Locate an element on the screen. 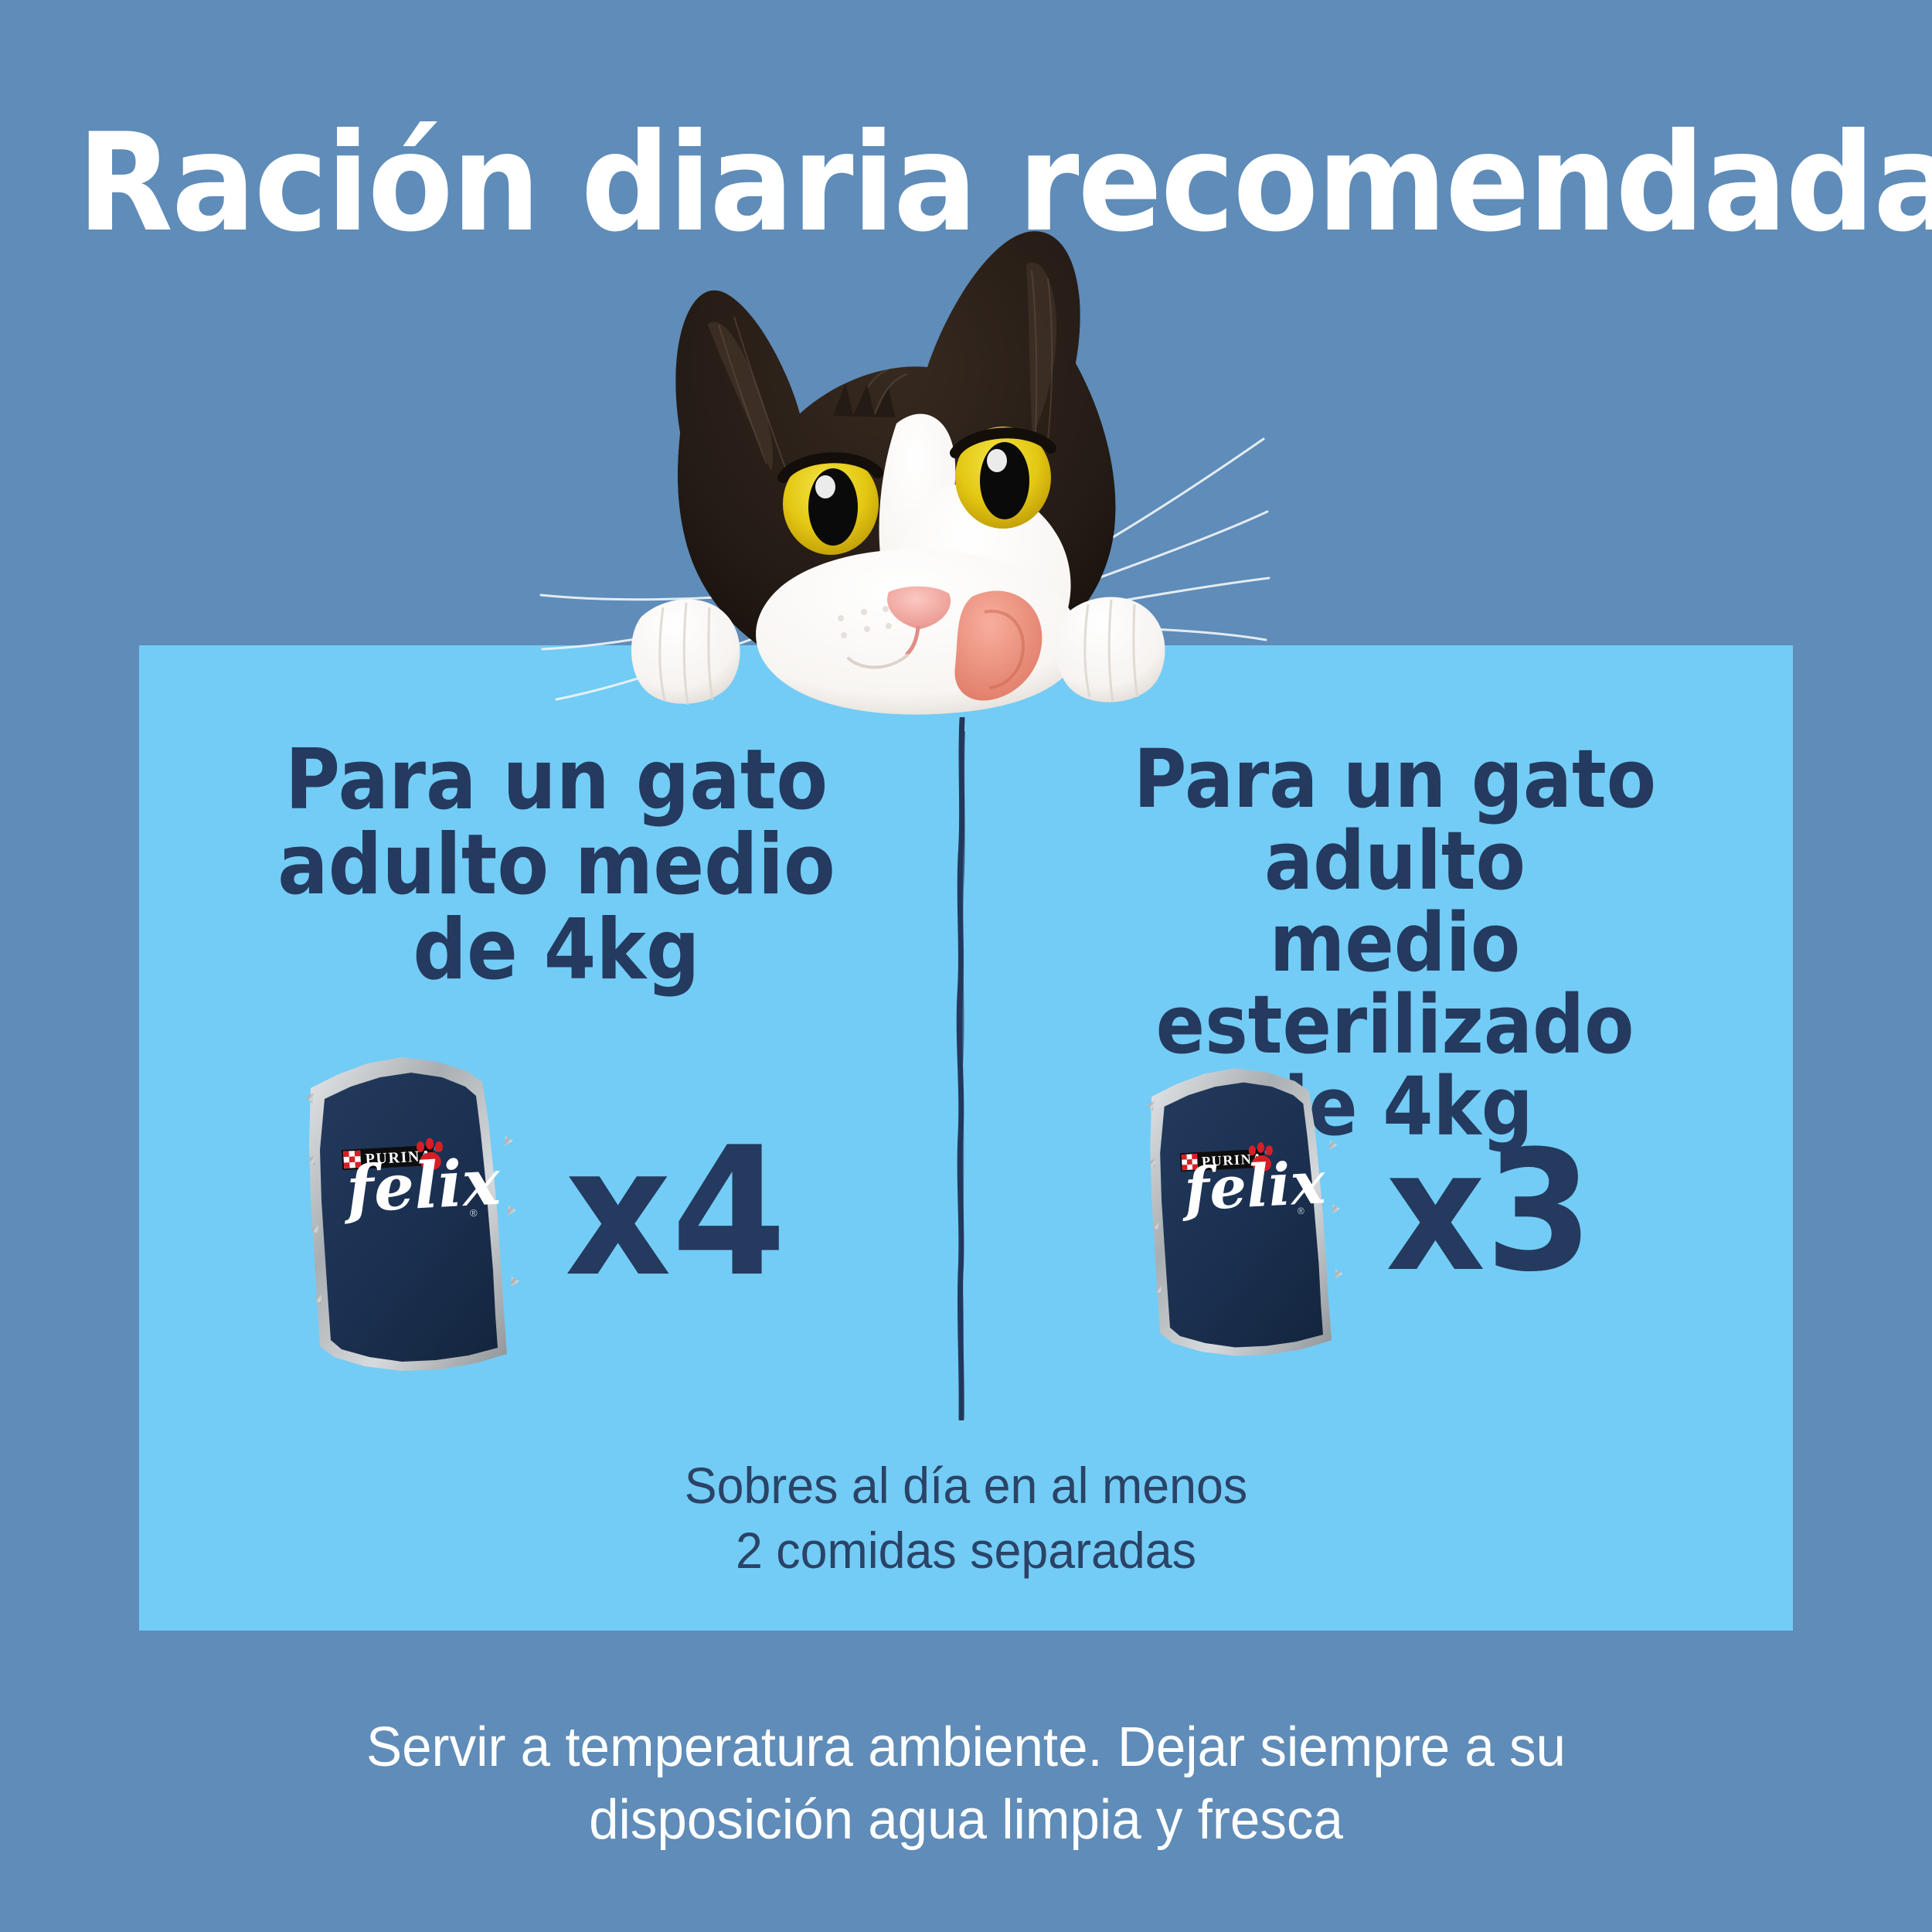  heading-line-1: Para un gato adulto is located at coordinates (1395, 821).